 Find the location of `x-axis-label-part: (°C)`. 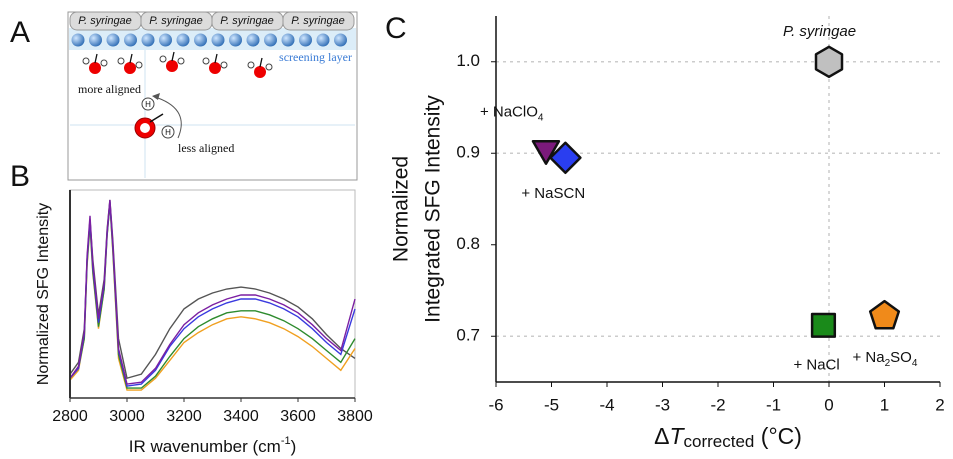

x-axis-label-part: (°C) is located at coordinates (778, 436).